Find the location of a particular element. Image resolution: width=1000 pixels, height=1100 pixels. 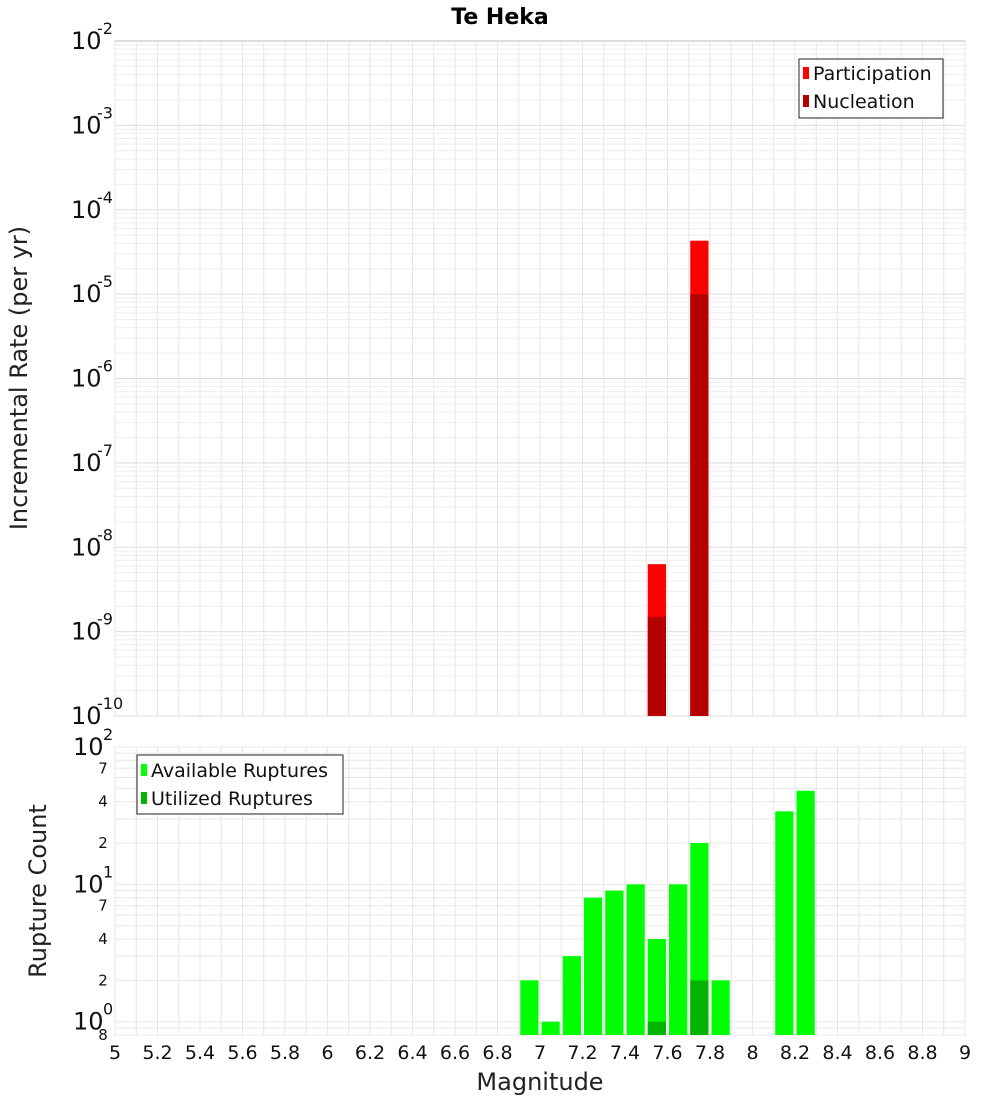

x-tick-label: 7 is located at coordinates (540, 1053).